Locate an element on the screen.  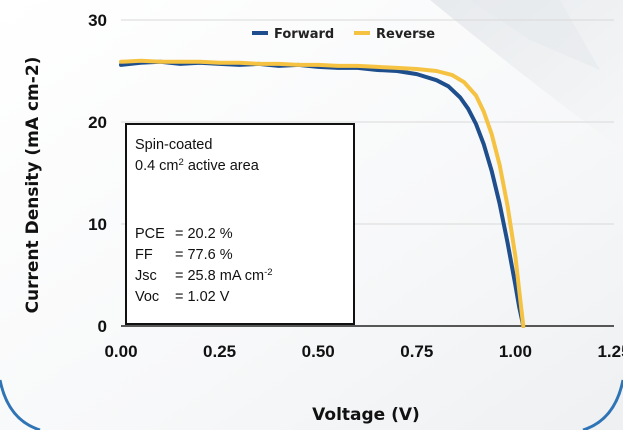
y-tick-label: 0 is located at coordinates (102, 326).